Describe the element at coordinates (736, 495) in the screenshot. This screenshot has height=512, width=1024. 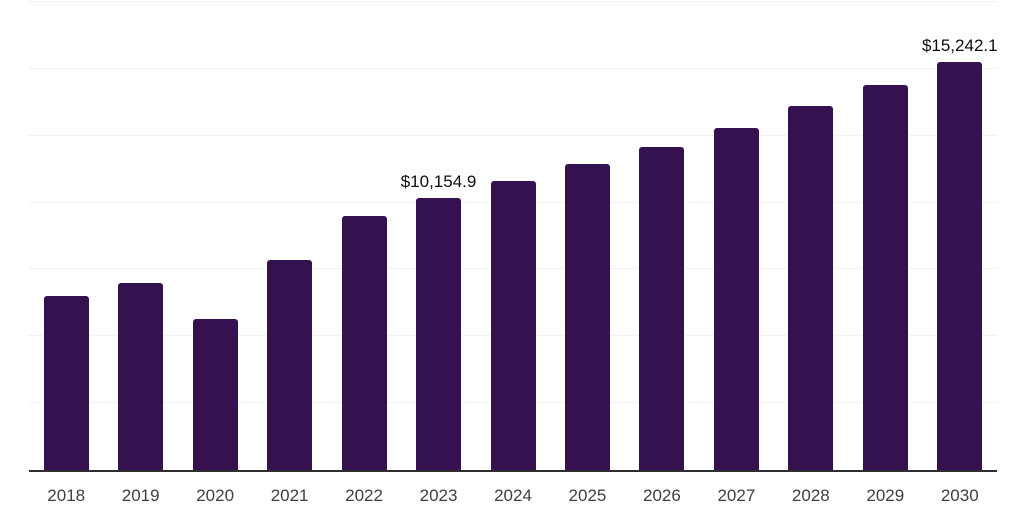
I see `x-axis-label-2027: 2027` at that location.